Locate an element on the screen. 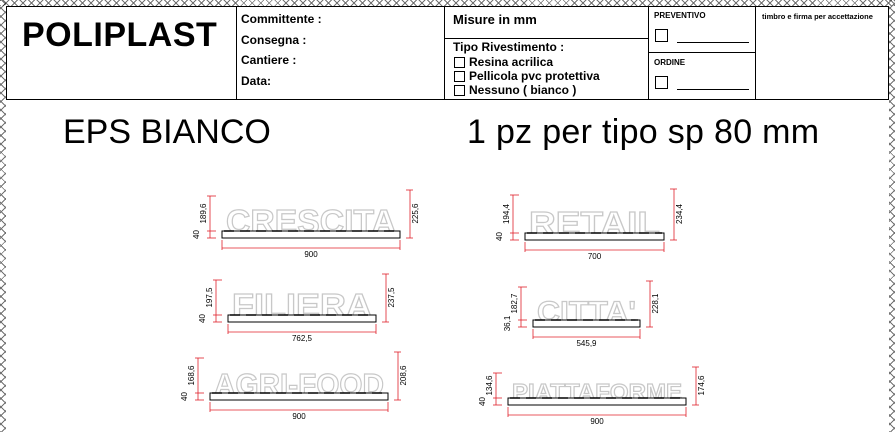  letter-height-label: 197,5 is located at coordinates (209, 297).